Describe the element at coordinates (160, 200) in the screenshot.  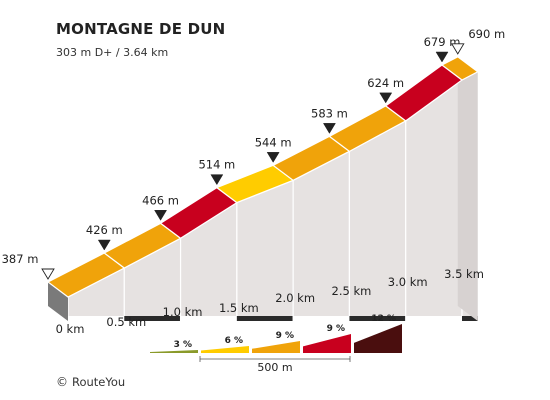
I see `elevation-label: 466 m` at that location.